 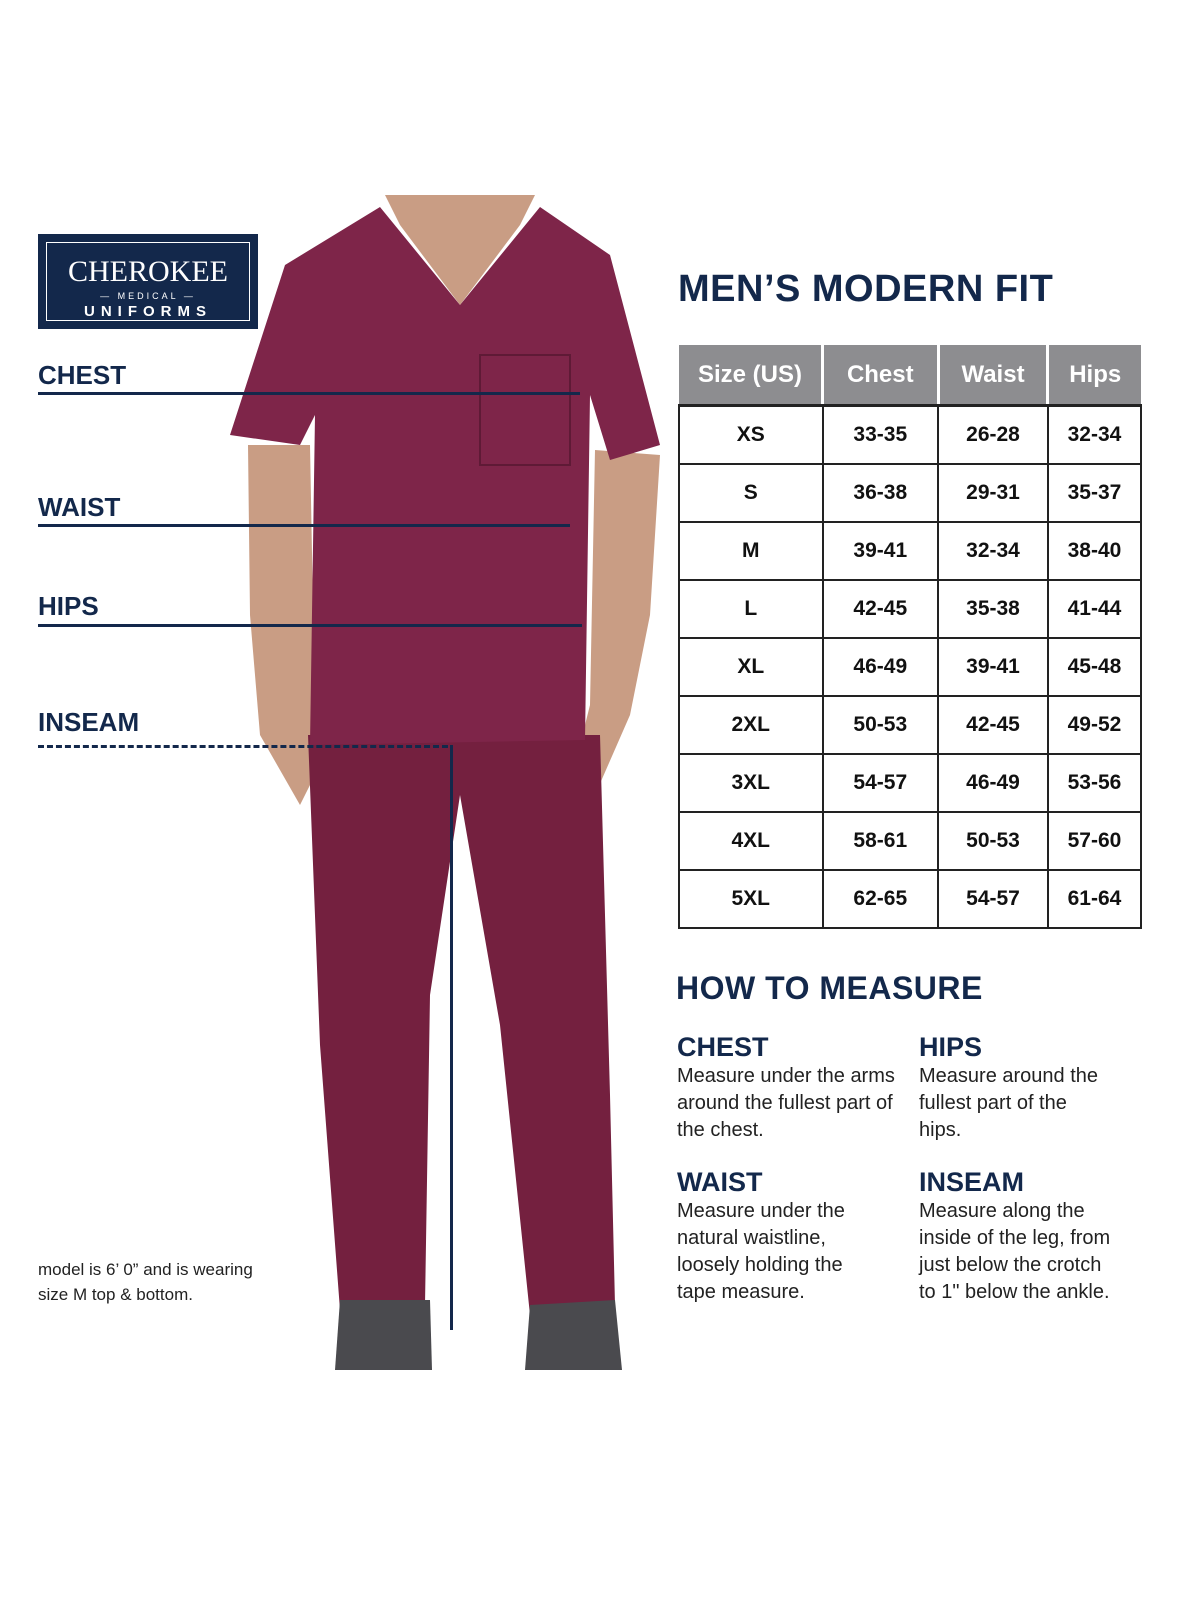 What do you see at coordinates (1094, 899) in the screenshot?
I see `hips-cell: 61-64` at bounding box center [1094, 899].